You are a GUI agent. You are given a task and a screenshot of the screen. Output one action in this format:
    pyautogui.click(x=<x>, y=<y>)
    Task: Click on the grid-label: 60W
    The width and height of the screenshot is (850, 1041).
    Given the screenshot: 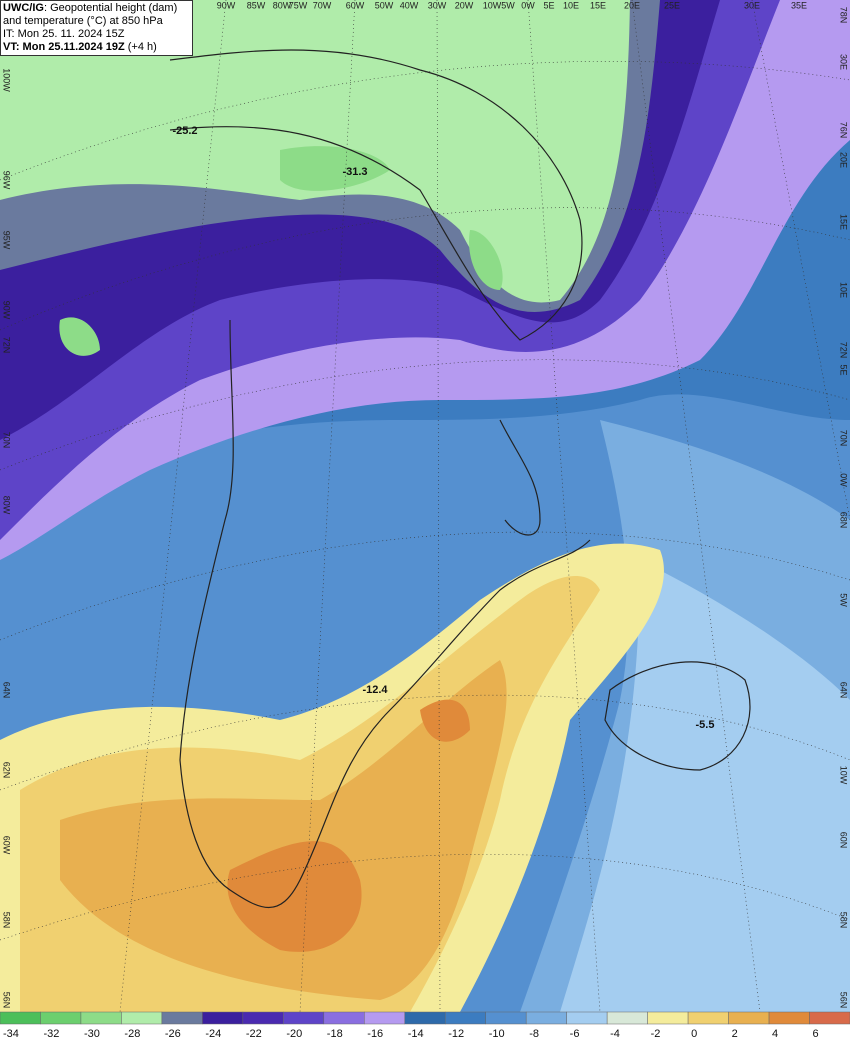 What is the action you would take?
    pyautogui.click(x=7, y=845)
    